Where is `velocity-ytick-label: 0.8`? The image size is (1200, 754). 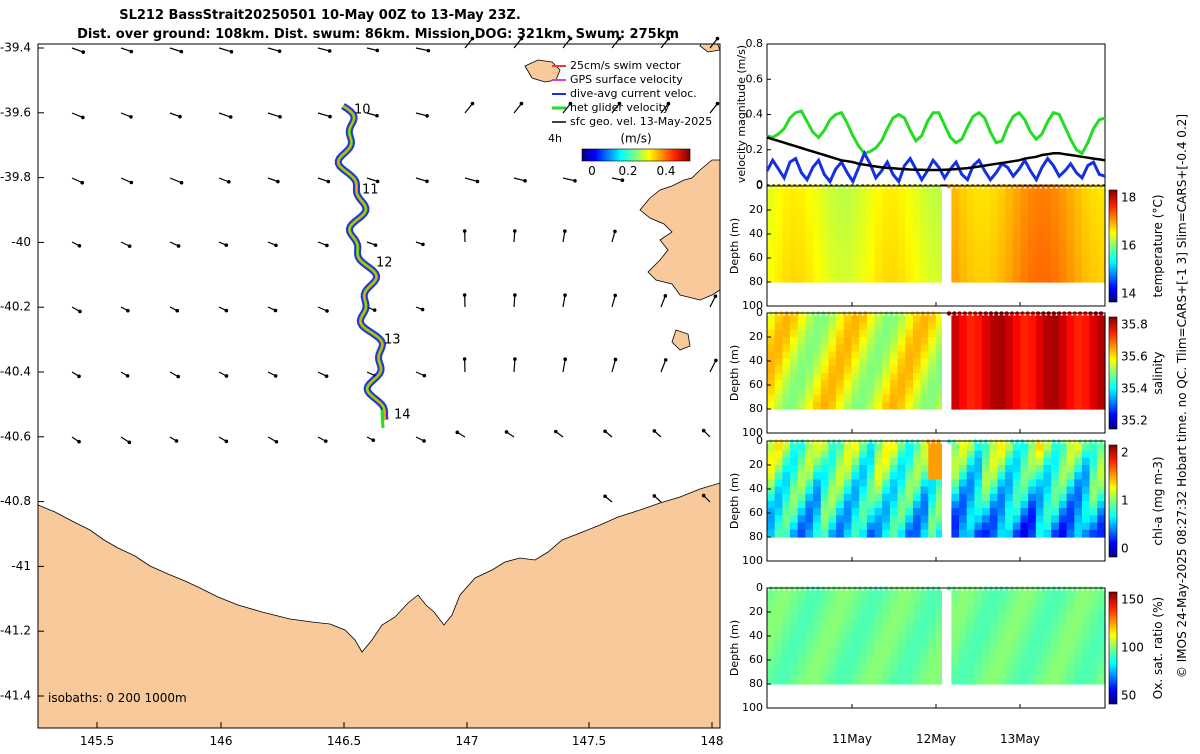
velocity-ytick-label: 0.8 is located at coordinates (755, 43).